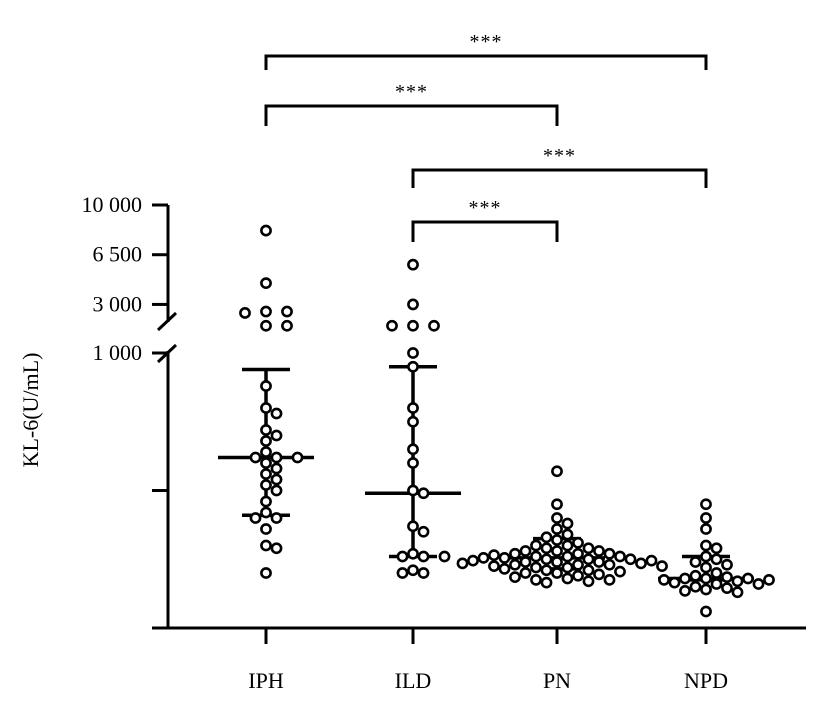  Describe the element at coordinates (118, 303) in the screenshot. I see `y-tick-label: 3 000` at that location.